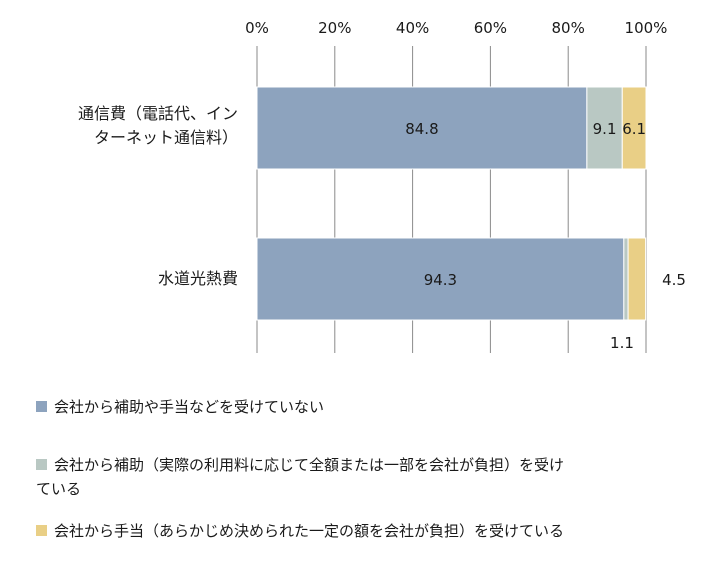  Describe the element at coordinates (189, 407) in the screenshot. I see `legend-label: 会社から補助や手当などを受けていない` at that location.